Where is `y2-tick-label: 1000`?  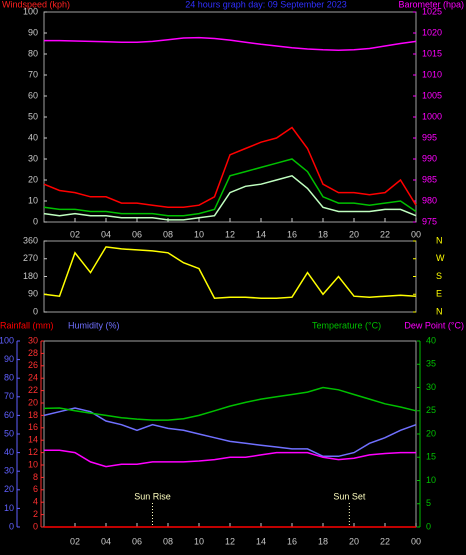 y2-tick-label: 1000 is located at coordinates (432, 116).